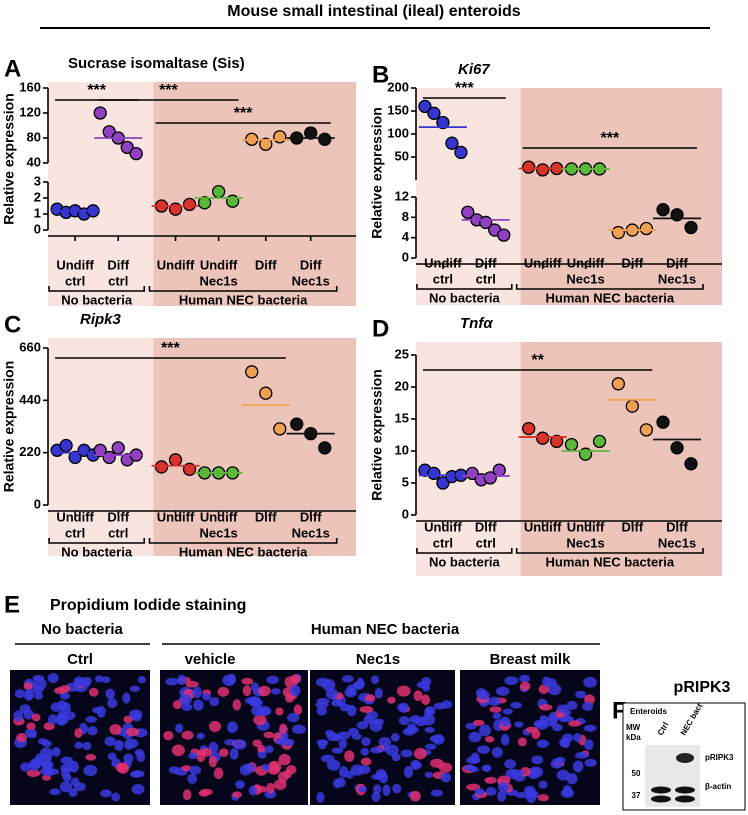 The image size is (748, 815). Describe the element at coordinates (443, 278) in the screenshot. I see `x-tick-label: ctrl` at that location.